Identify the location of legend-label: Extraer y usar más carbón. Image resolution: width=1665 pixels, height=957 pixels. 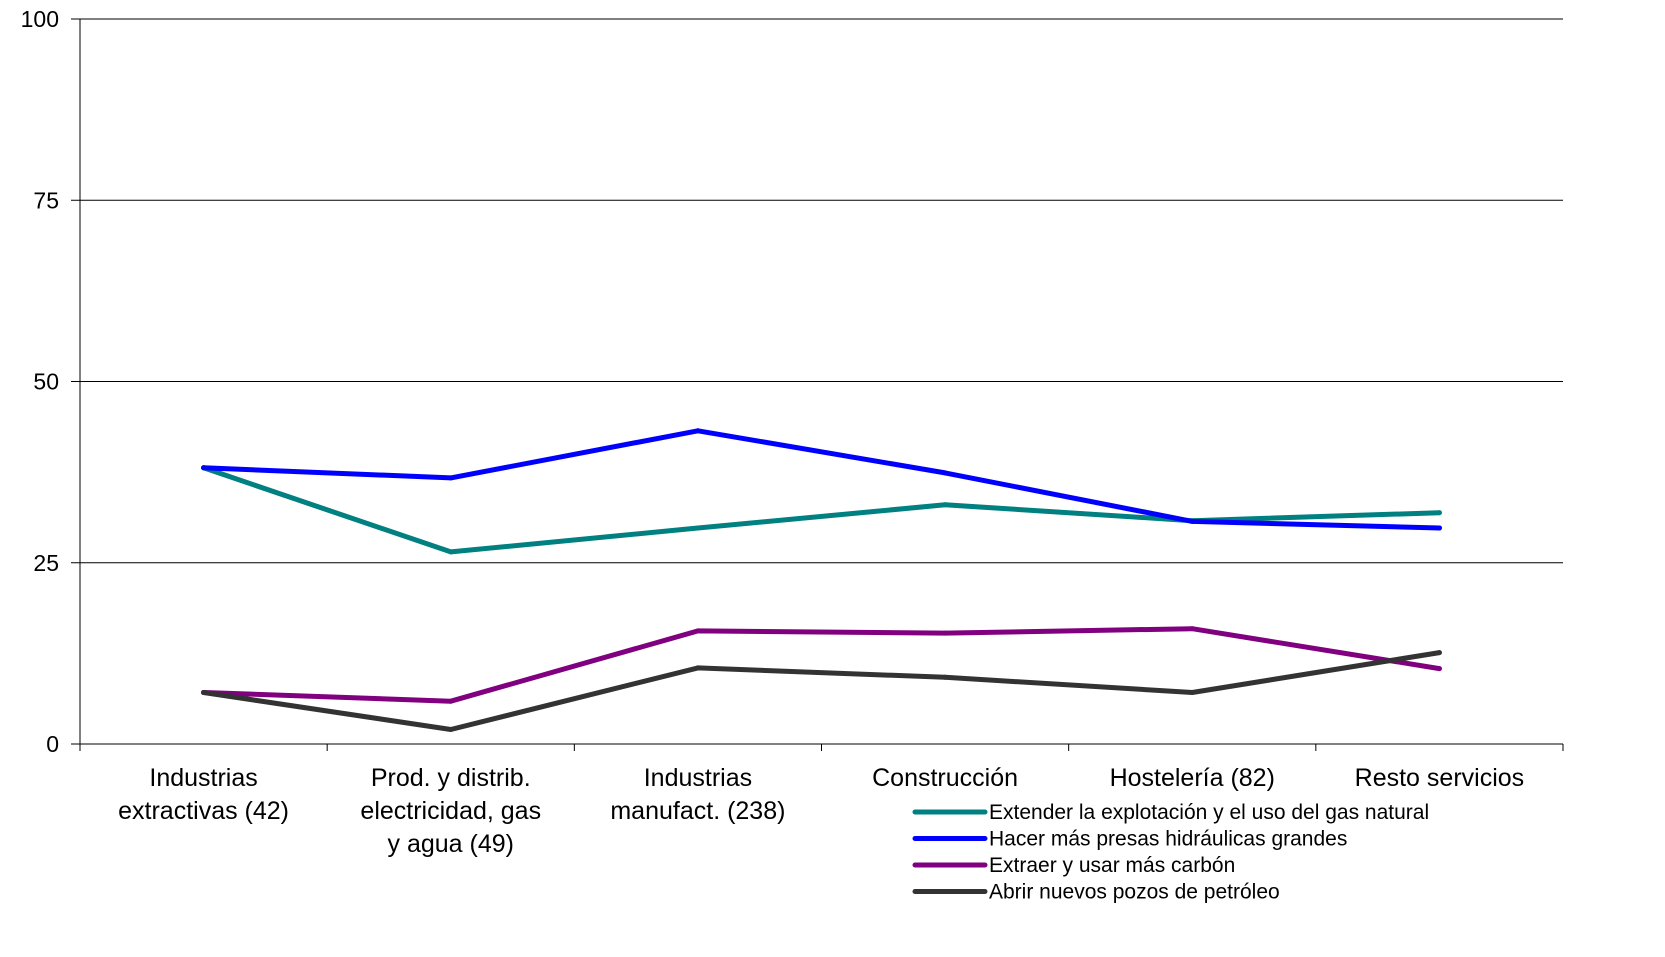
(1112, 865).